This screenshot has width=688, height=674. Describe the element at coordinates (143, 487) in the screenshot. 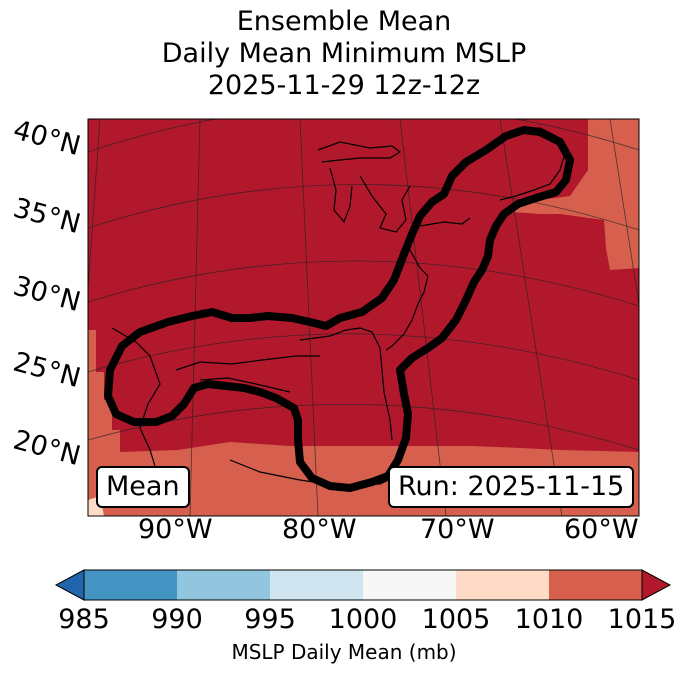

I see `mean-badge: Mean` at that location.